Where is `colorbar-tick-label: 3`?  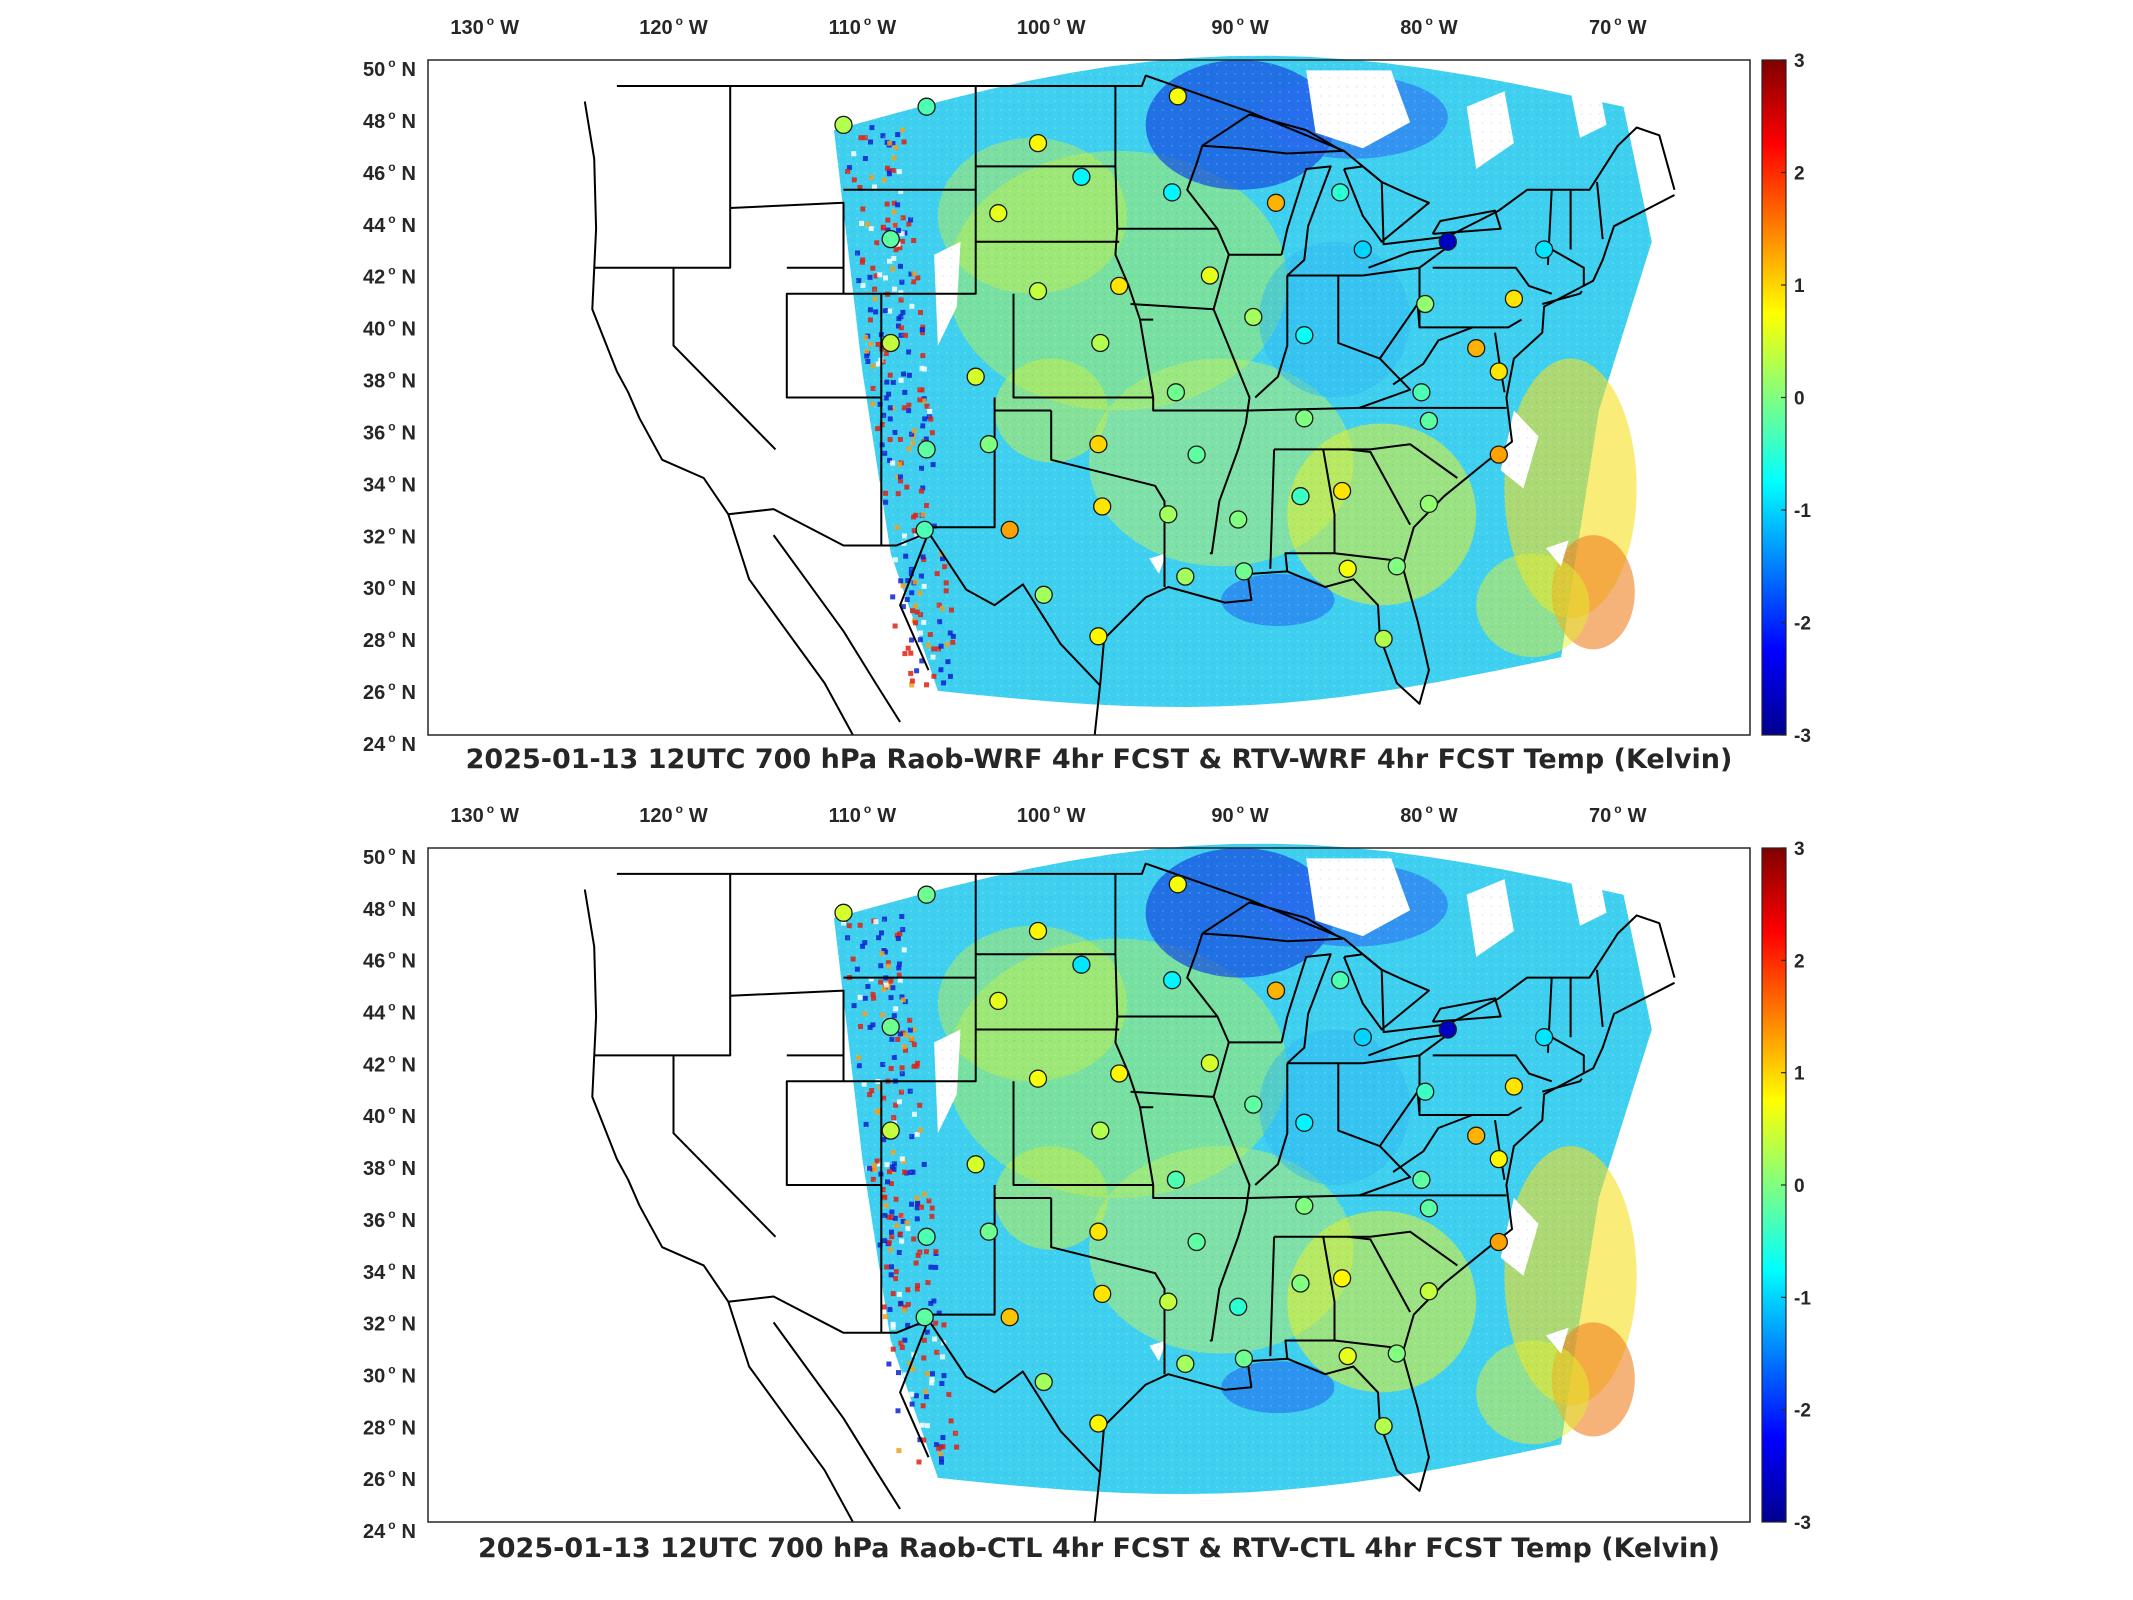
colorbar-tick-label: 3 is located at coordinates (1799, 61).